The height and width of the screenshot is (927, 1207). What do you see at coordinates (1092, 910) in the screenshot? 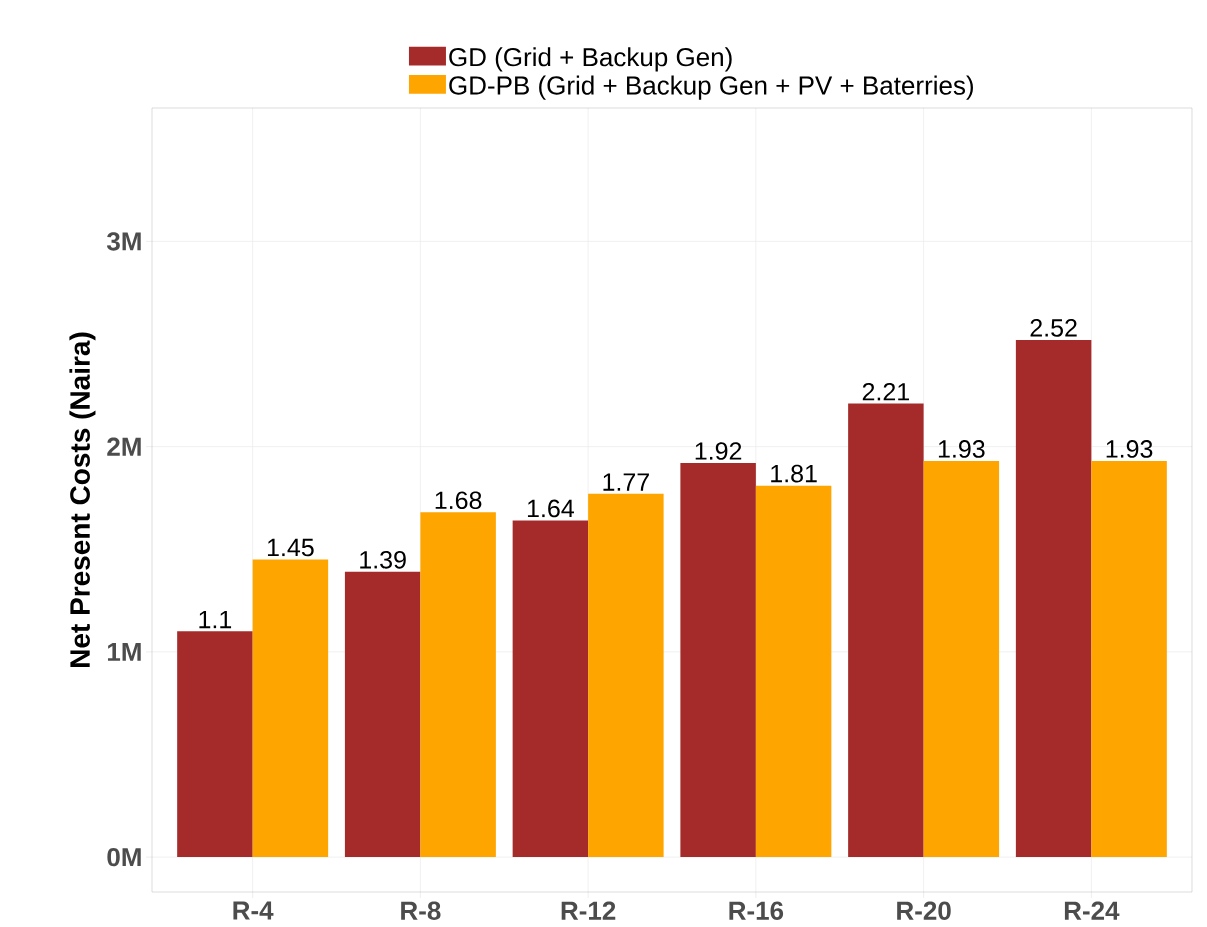
I see `x-tick-label: R-24` at bounding box center [1092, 910].